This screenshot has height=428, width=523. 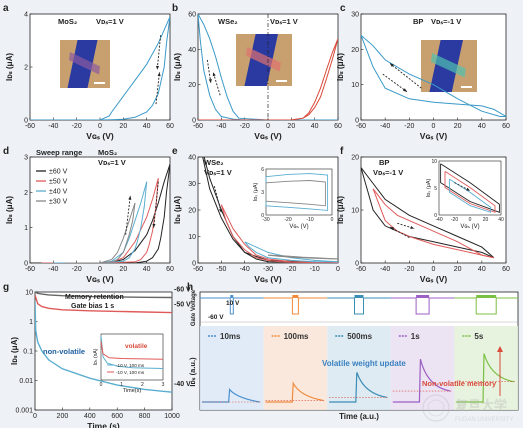 I want to click on inset-frame, so click(x=132, y=357).